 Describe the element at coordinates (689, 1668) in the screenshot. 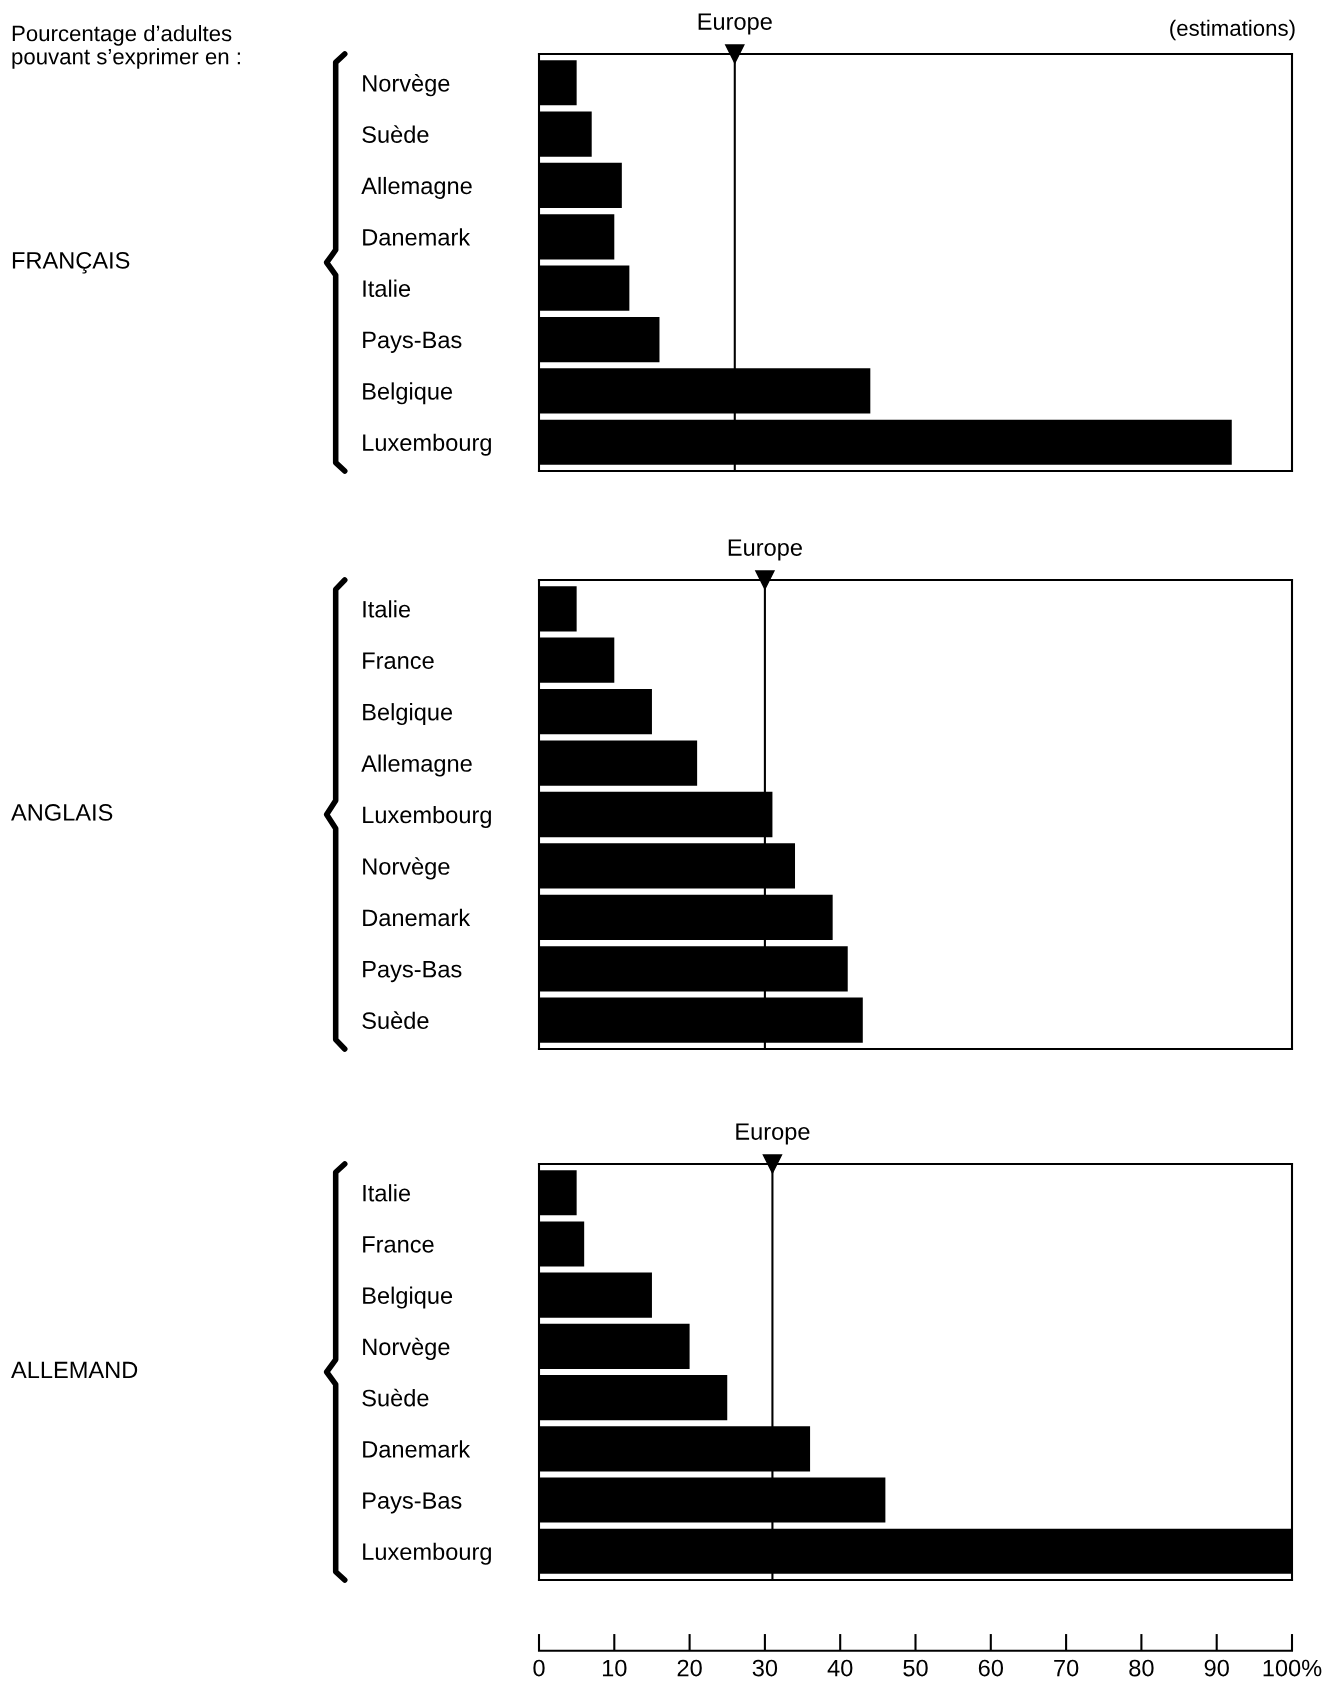

I see `x-tick-label: 20` at that location.